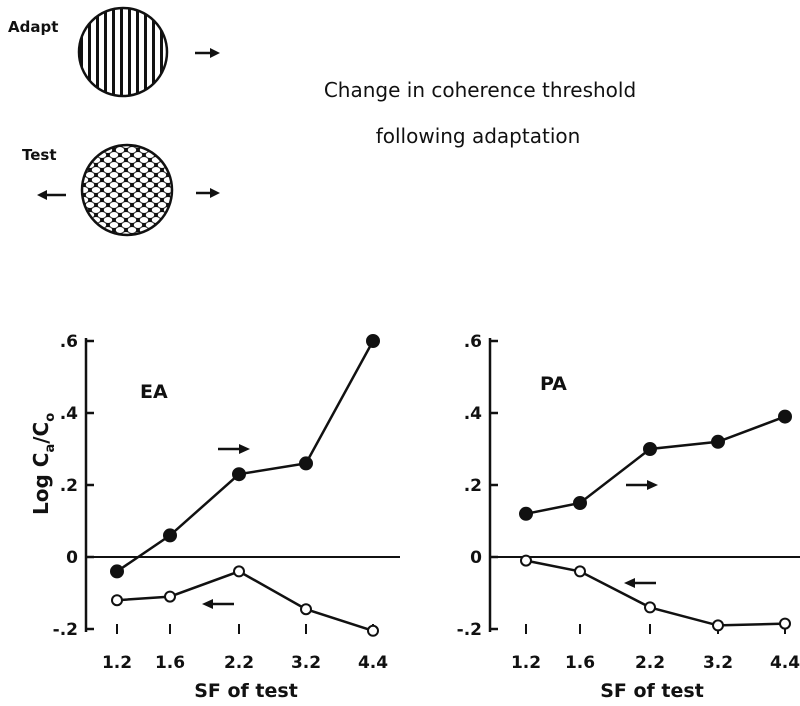 The image size is (800, 706). What do you see at coordinates (114, 121) in the screenshot?
I see `stimulus-illustration: Adapt Test` at bounding box center [114, 121].